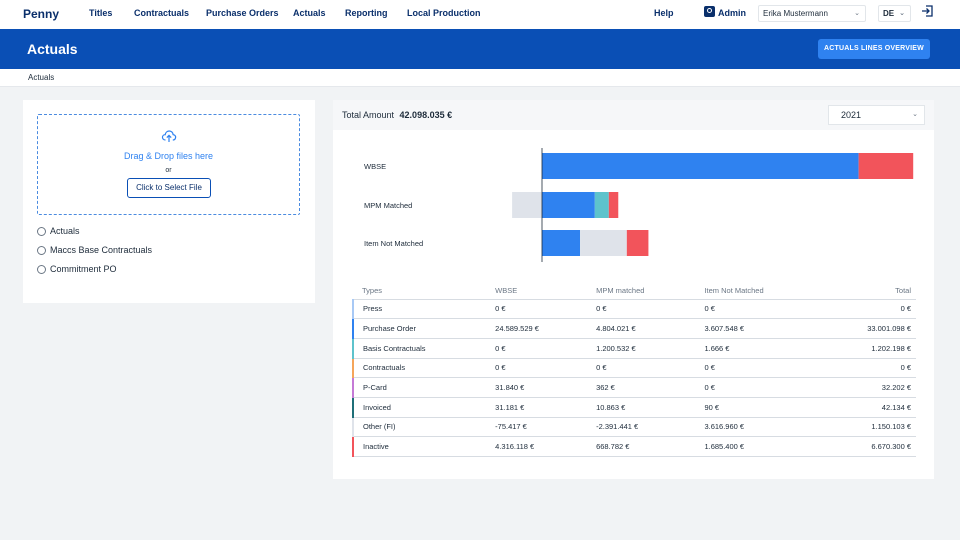 This screenshot has height=540, width=960. I want to click on value-cell: 1.200.532 €, so click(641, 348).